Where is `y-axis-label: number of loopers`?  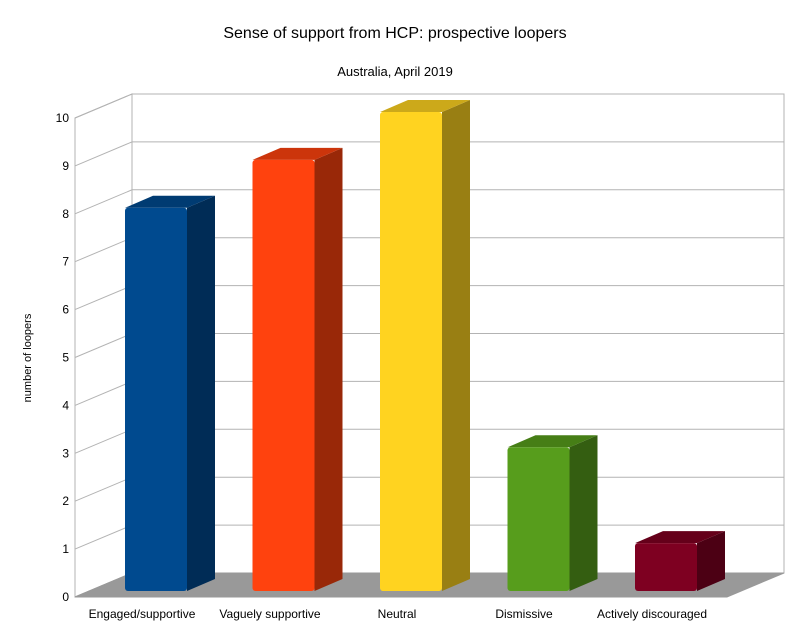
y-axis-label: number of loopers is located at coordinates (28, 357).